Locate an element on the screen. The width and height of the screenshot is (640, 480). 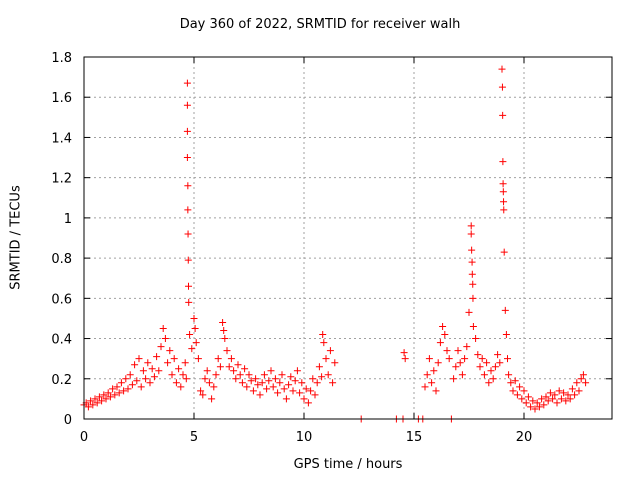
y-tick-label: 0.4 is located at coordinates (61, 340).